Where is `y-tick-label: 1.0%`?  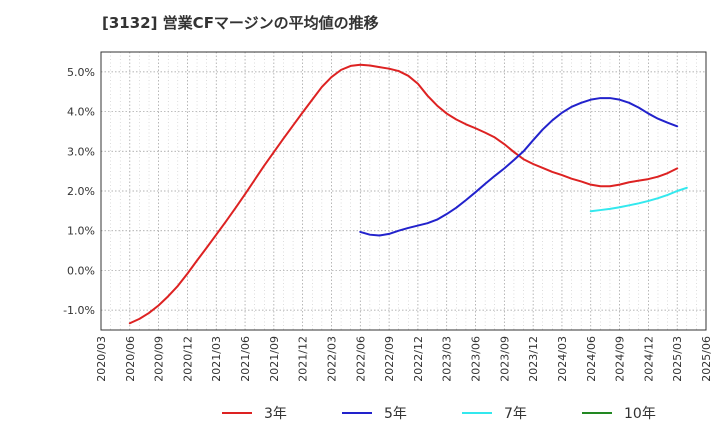 y-tick-label: 1.0% is located at coordinates (81, 231).